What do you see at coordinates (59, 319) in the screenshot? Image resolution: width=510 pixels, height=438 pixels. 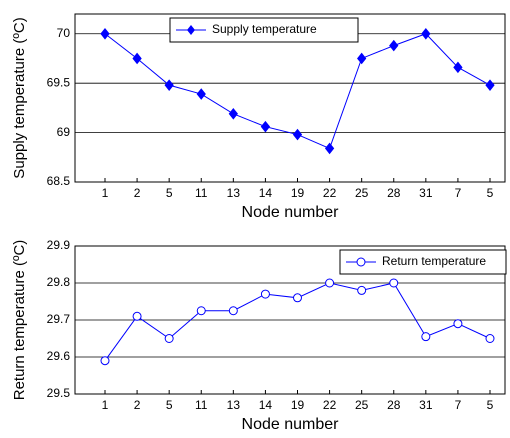 I see `y-tick-label: 29.7` at bounding box center [59, 319].